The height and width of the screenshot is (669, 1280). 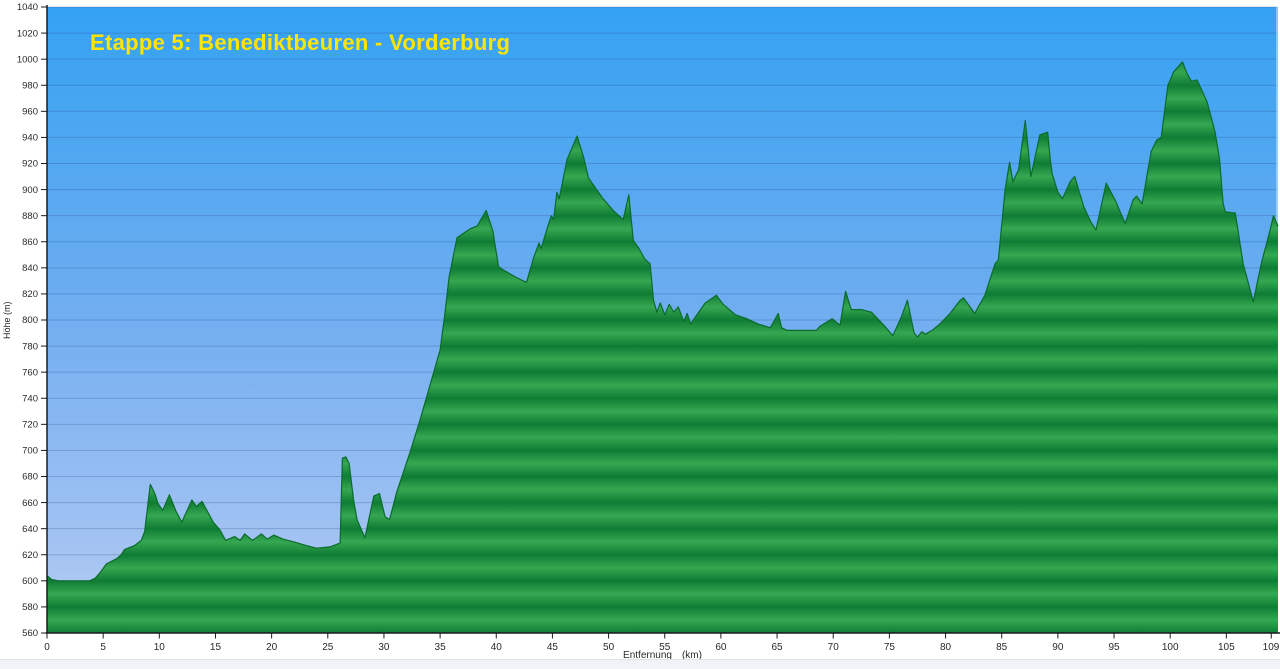 I want to click on y-tick-label: 560, so click(x=30, y=633).